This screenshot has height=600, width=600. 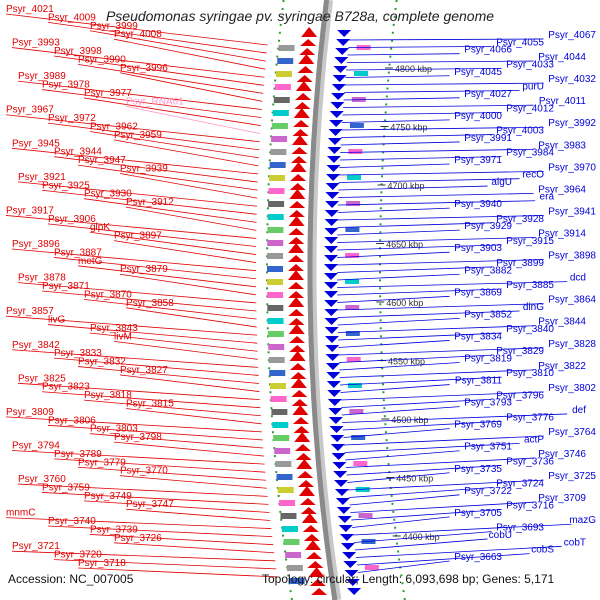 I want to click on right-gene-label: Psyr_3852, so click(x=488, y=314).